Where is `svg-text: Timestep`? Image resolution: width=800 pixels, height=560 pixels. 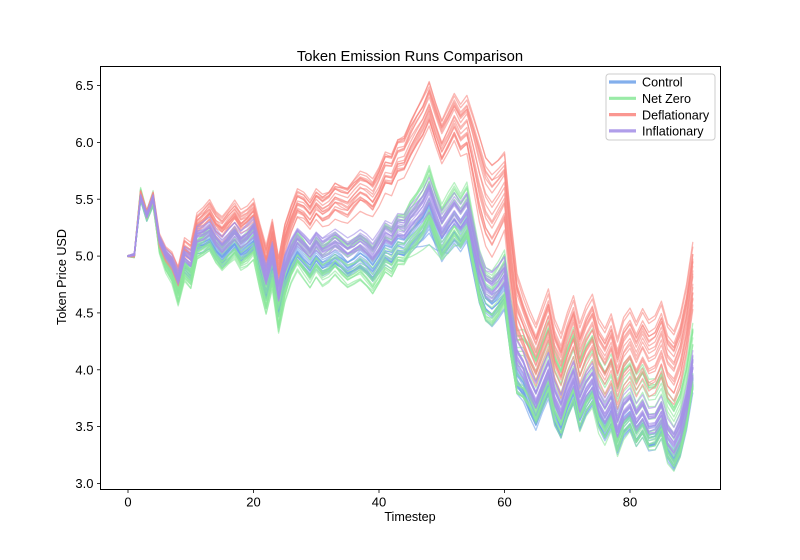 svg-text: Timestep is located at coordinates (409, 517).